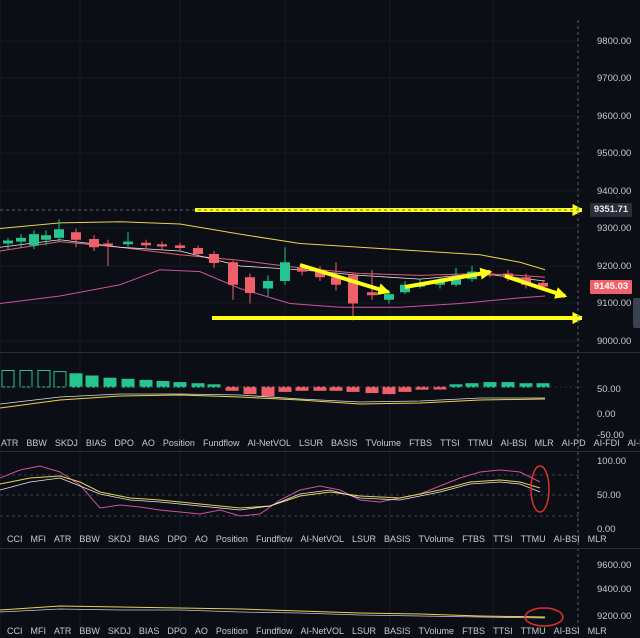  I want to click on indicator-tab-ai-li: AI-LI, so click(633, 443).